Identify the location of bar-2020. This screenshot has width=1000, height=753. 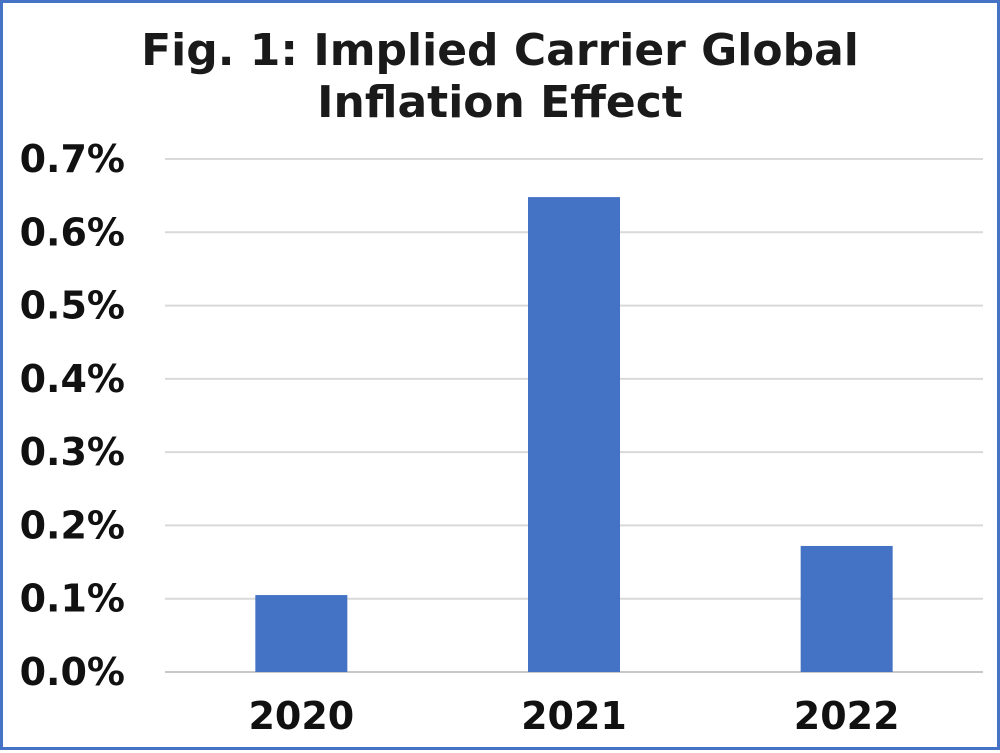
(301, 633).